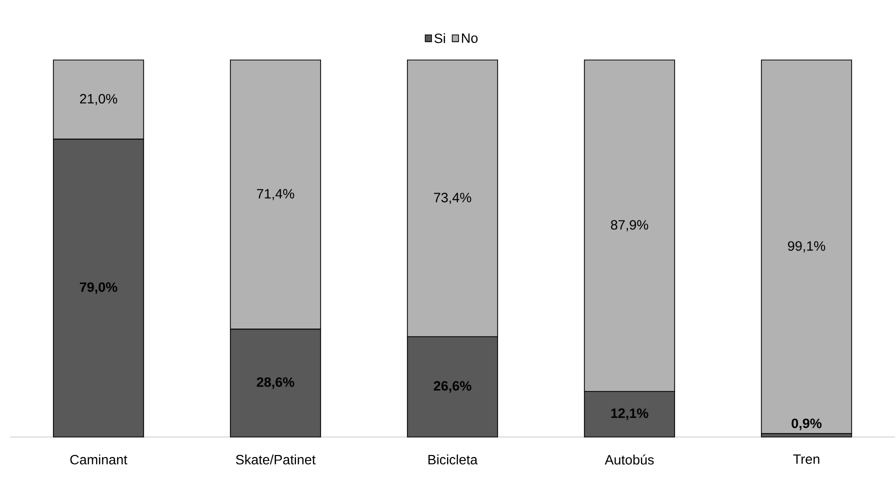 The height and width of the screenshot is (481, 896). I want to click on bar, so click(806, 247).